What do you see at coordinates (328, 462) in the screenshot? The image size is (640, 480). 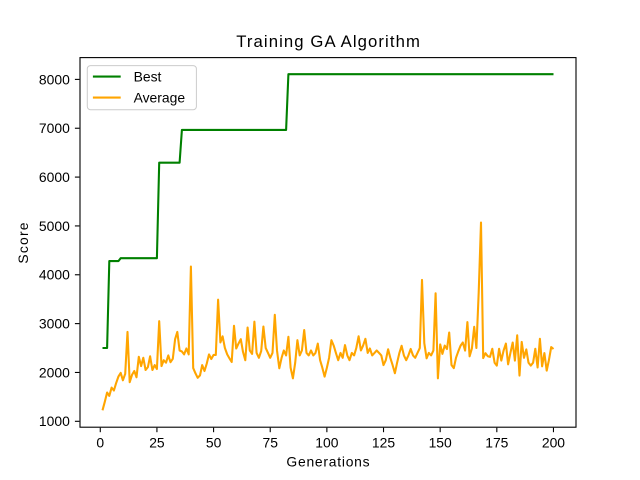 I see `svg-text: Generations` at bounding box center [328, 462].